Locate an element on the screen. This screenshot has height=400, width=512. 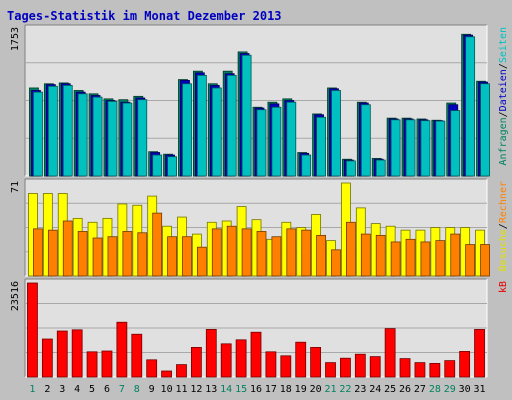
x-tick-label-day-16: 16 is located at coordinates (256, 389).